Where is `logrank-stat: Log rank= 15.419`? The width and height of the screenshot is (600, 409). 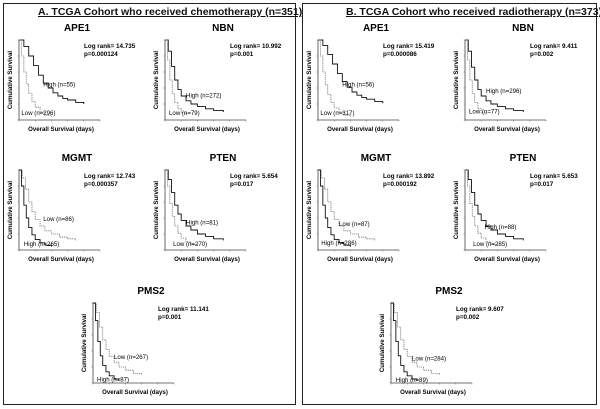 logrank-stat: Log rank= 15.419 is located at coordinates (409, 46).